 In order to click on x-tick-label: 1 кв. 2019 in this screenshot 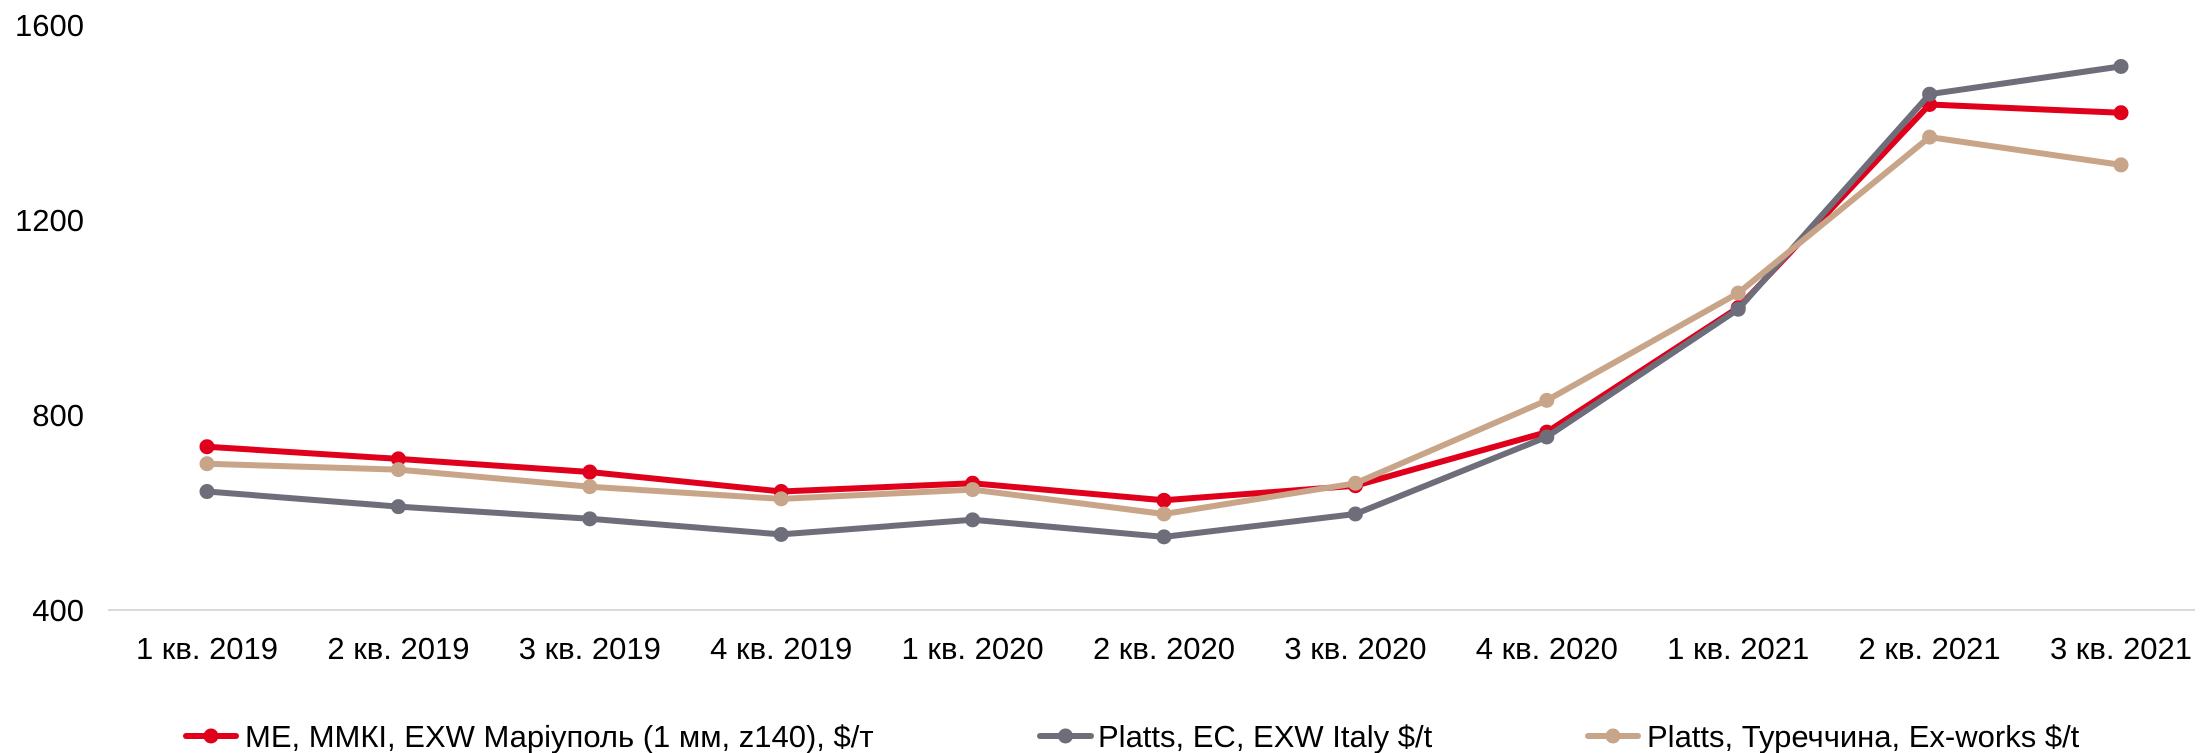, I will do `click(207, 648)`.